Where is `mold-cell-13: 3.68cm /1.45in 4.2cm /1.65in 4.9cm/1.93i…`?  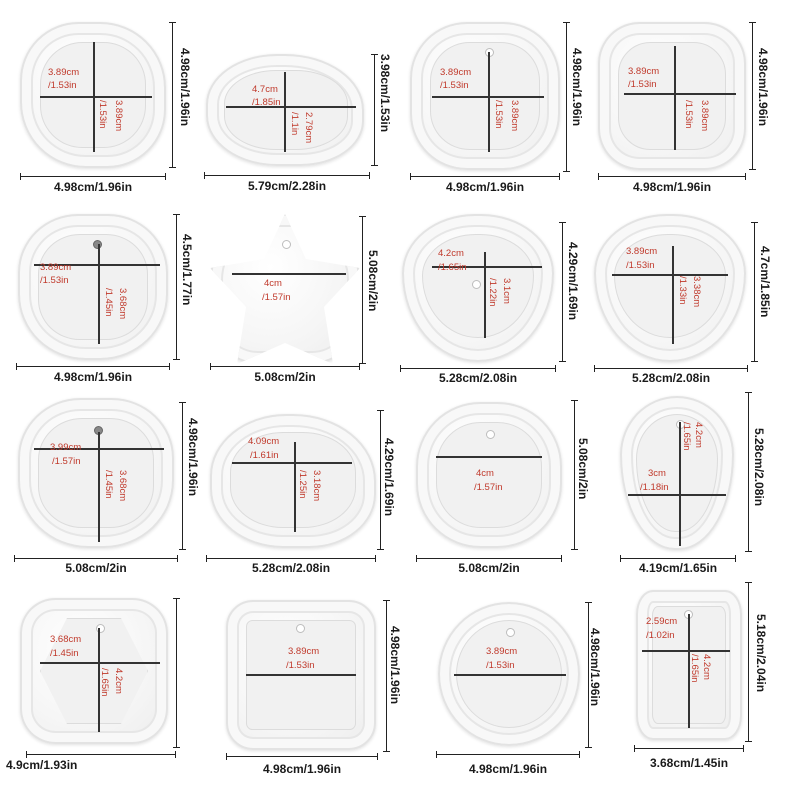
mold-cell-13: 3.68cm /1.45in 4.2cm /1.65in 4.9cm/1.93i… is located at coordinates (98, 686).